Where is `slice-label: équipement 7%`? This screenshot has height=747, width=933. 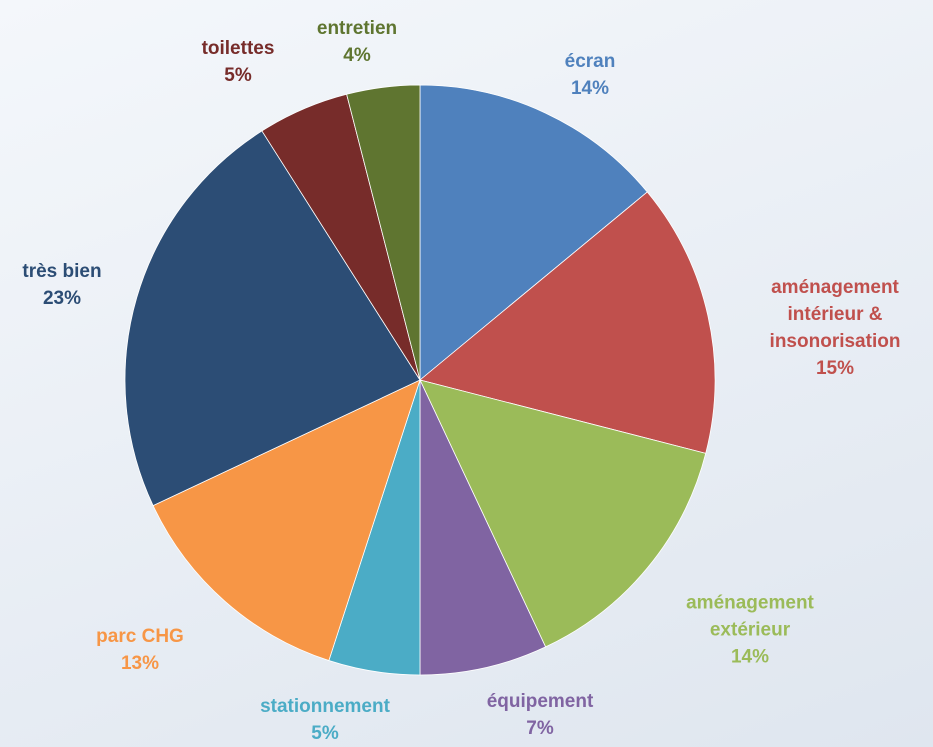
slice-label: équipement 7% is located at coordinates (540, 715).